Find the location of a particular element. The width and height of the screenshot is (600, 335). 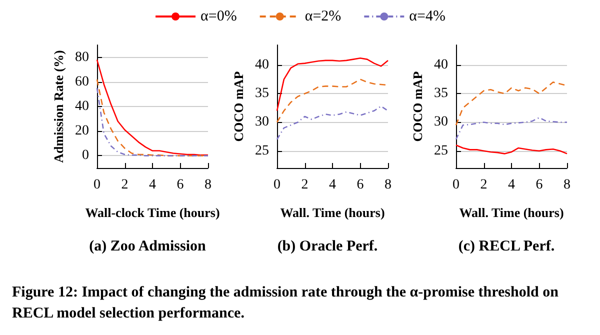

legend-label: α=2% is located at coordinates (323, 16).